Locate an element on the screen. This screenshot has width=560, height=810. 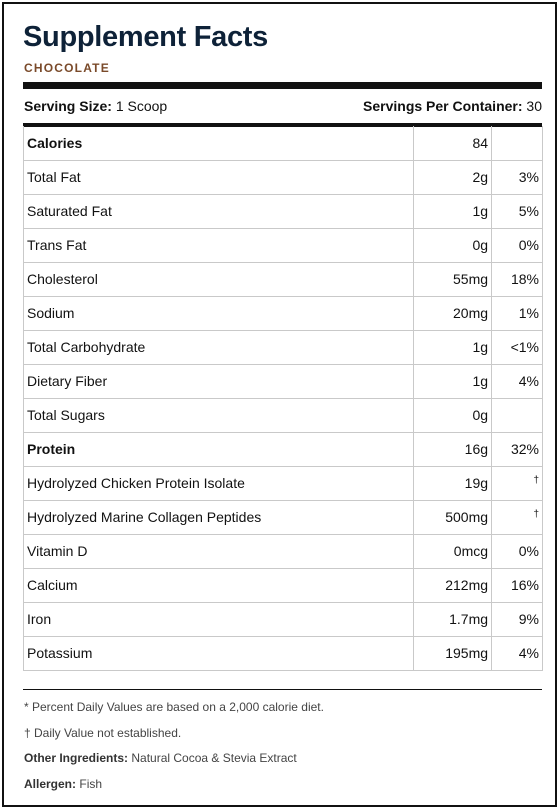
table-row: Calcium 212mg 16% is located at coordinates (282, 585).